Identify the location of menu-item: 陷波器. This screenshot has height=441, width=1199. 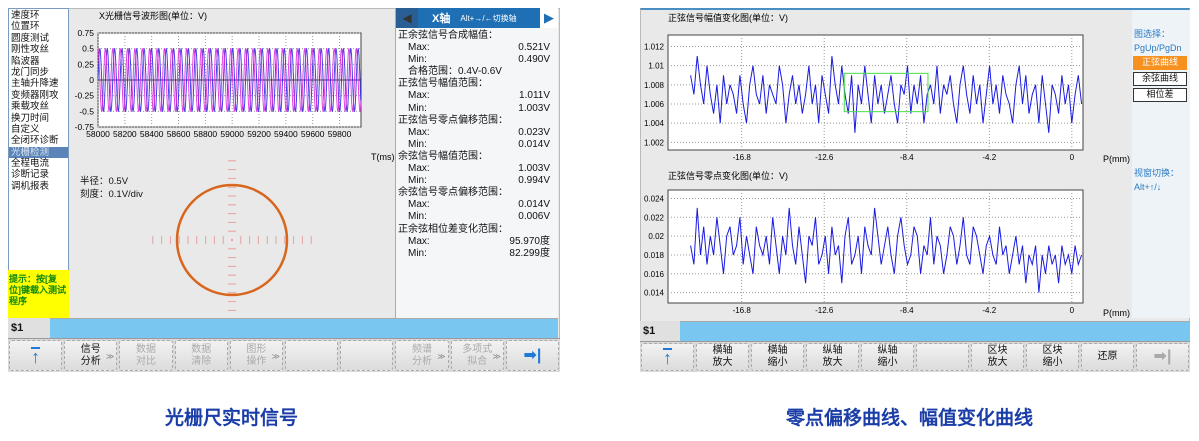
(25, 61).